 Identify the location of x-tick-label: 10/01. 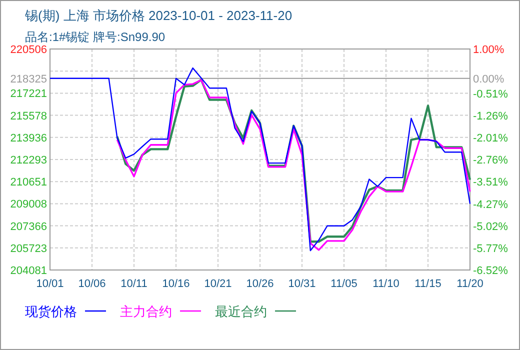
(50, 284).